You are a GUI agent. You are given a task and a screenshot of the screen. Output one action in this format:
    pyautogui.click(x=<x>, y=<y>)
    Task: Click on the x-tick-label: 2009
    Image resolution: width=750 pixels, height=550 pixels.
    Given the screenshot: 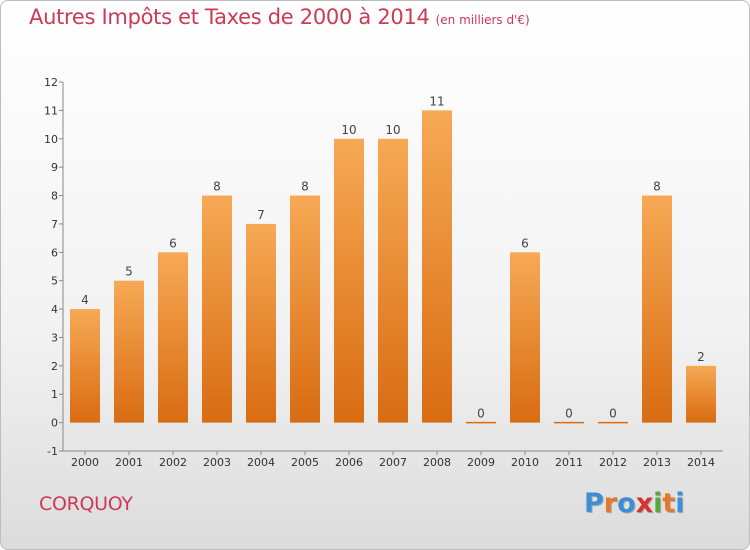 What is the action you would take?
    pyautogui.click(x=481, y=462)
    